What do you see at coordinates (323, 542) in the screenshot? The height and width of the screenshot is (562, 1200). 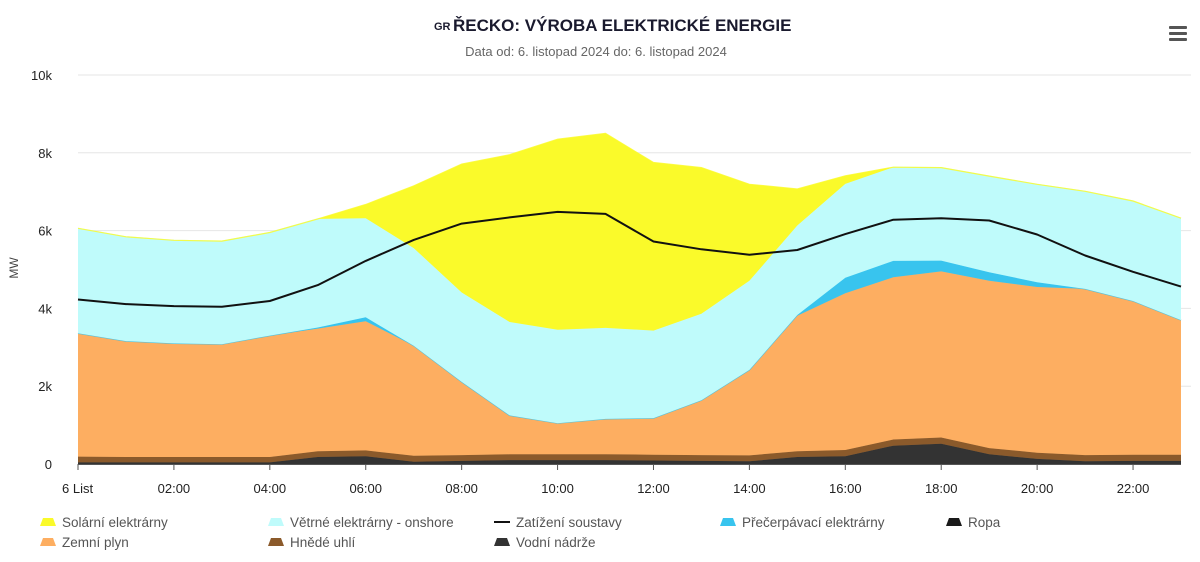 I see `legend-label: Hnědé uhlí` at bounding box center [323, 542].